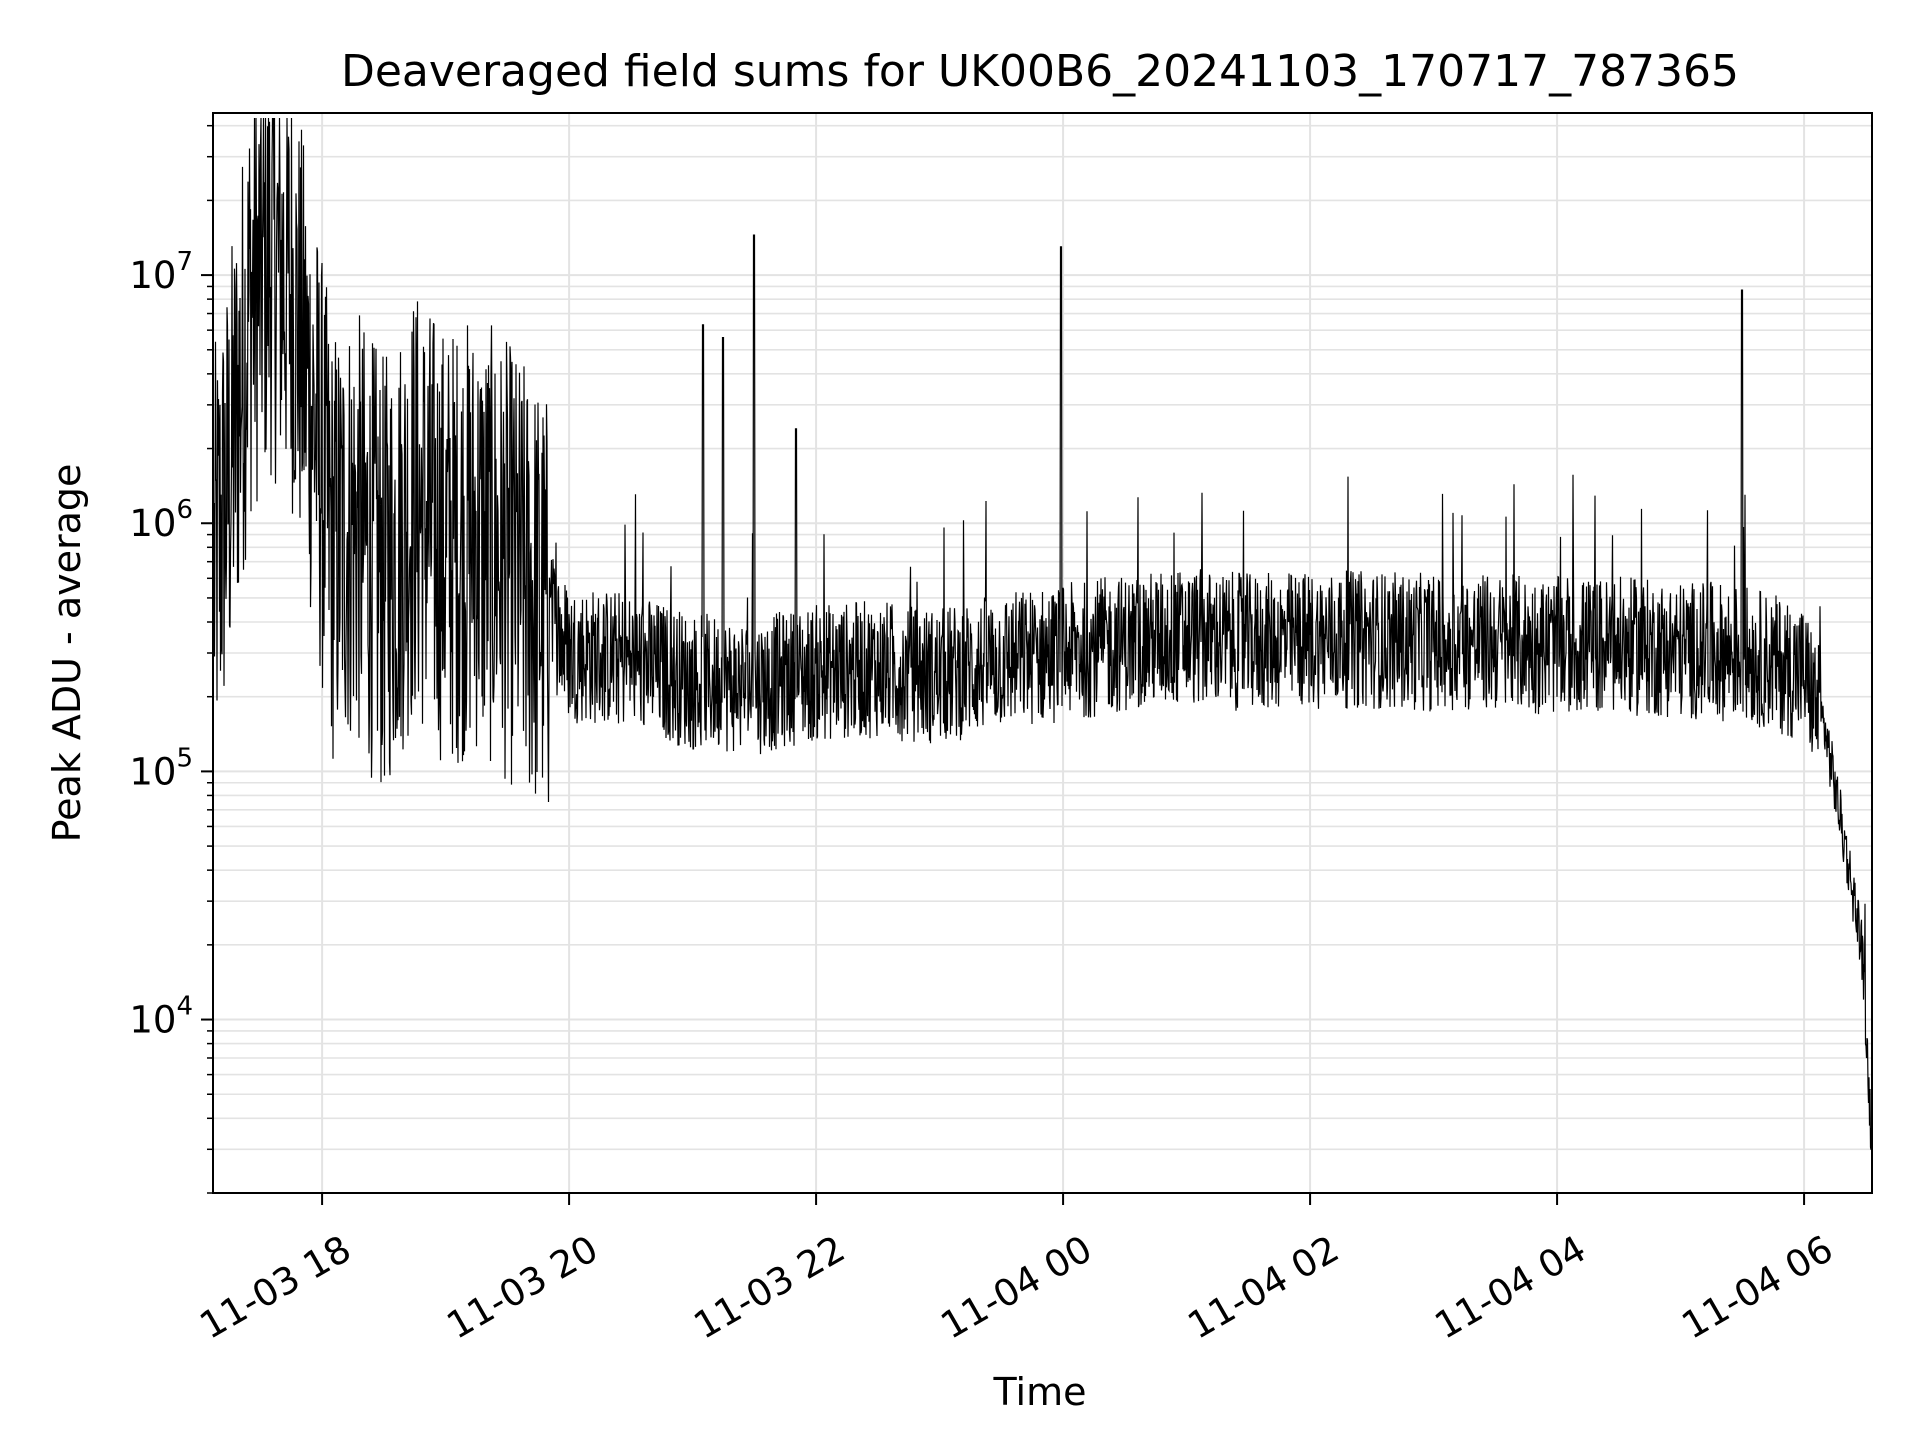 The width and height of the screenshot is (1920, 1440). I want to click on y-tick-exponent: 5, so click(184, 758).